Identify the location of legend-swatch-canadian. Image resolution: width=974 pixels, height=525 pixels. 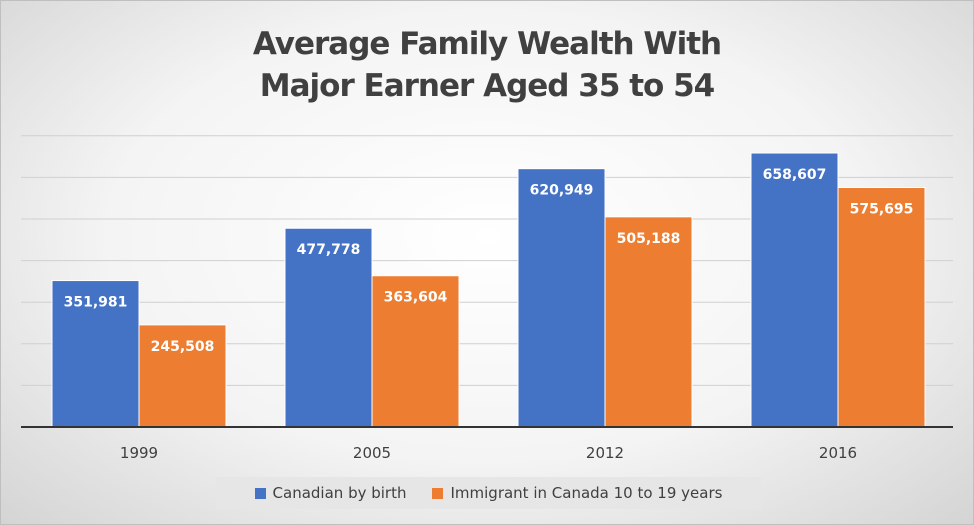
(260, 493).